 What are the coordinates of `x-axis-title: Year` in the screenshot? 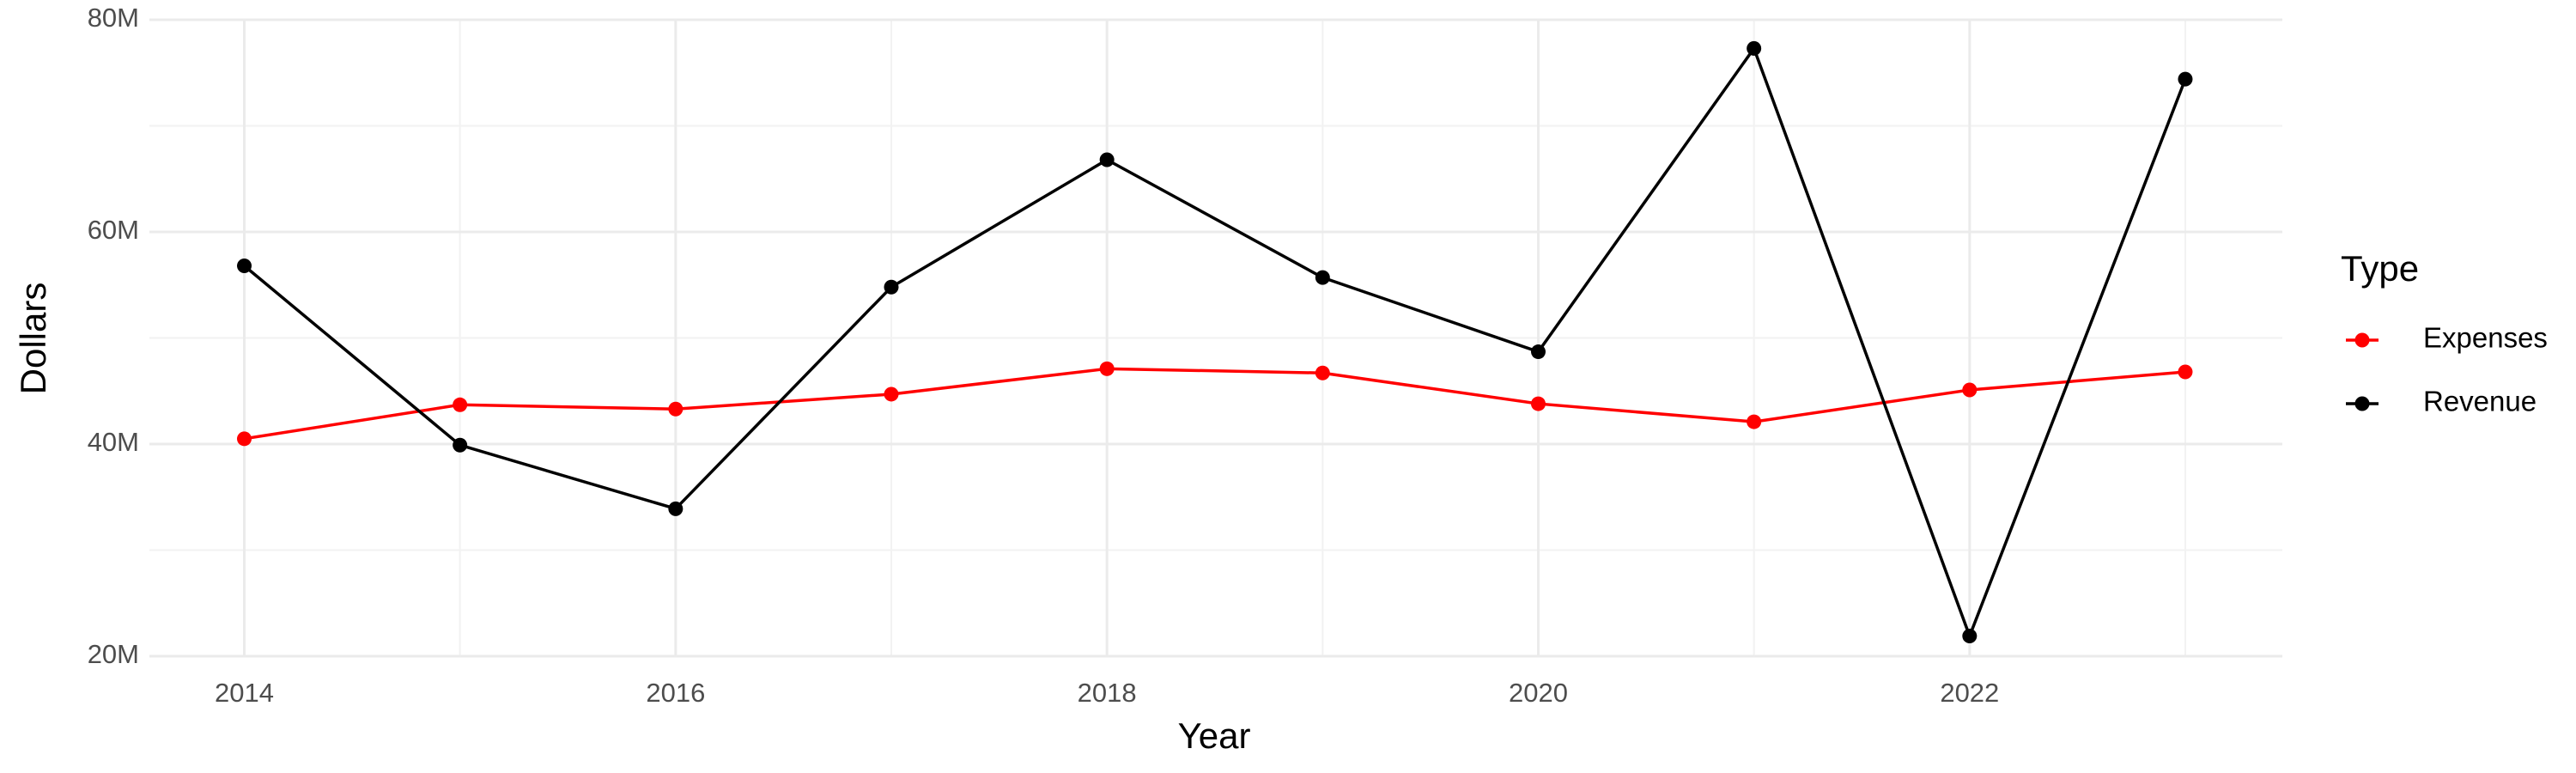 It's located at (1214, 735).